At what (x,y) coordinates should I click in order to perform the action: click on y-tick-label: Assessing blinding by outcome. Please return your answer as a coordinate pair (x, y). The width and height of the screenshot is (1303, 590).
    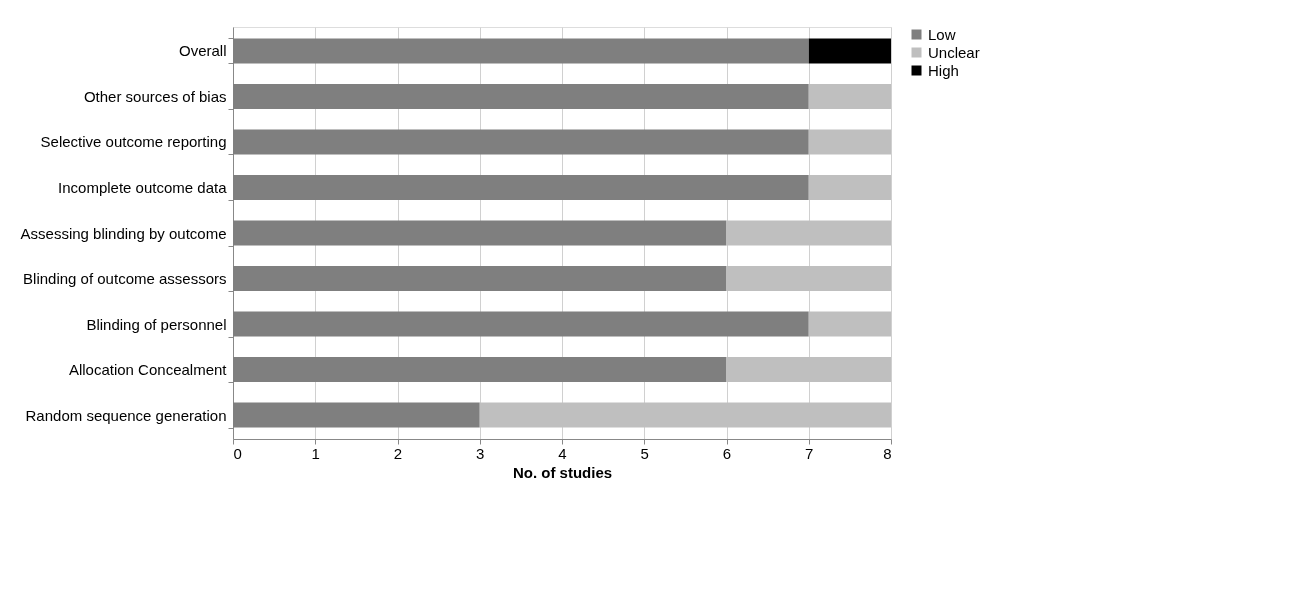
    Looking at the image, I should click on (123, 233).